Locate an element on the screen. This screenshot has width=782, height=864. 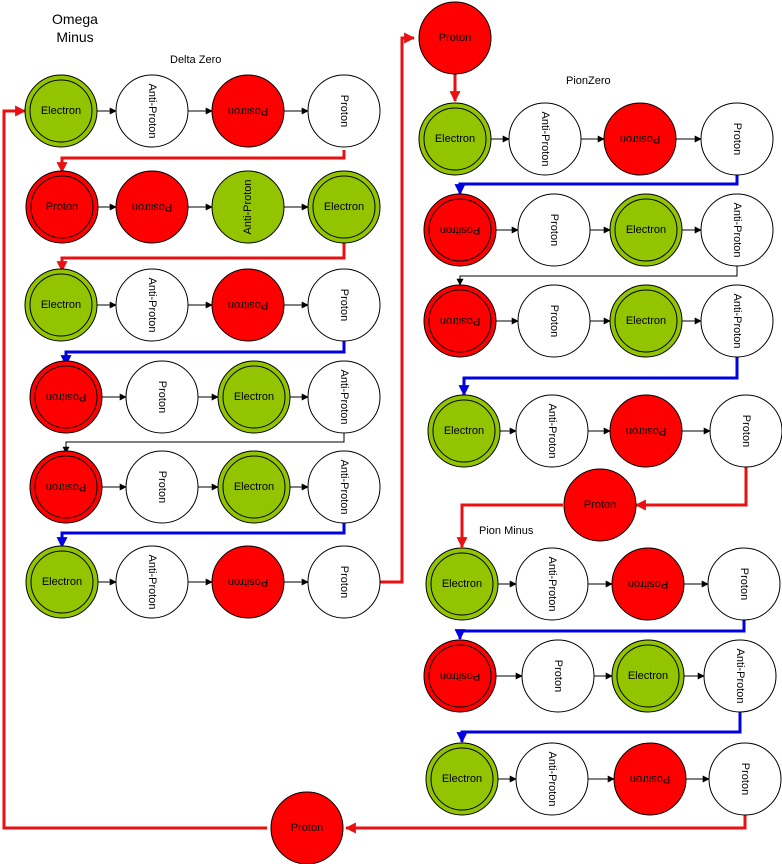
pion-minus-row-2: Positron Proton Electron Anti-Proton is located at coordinates (600, 676).